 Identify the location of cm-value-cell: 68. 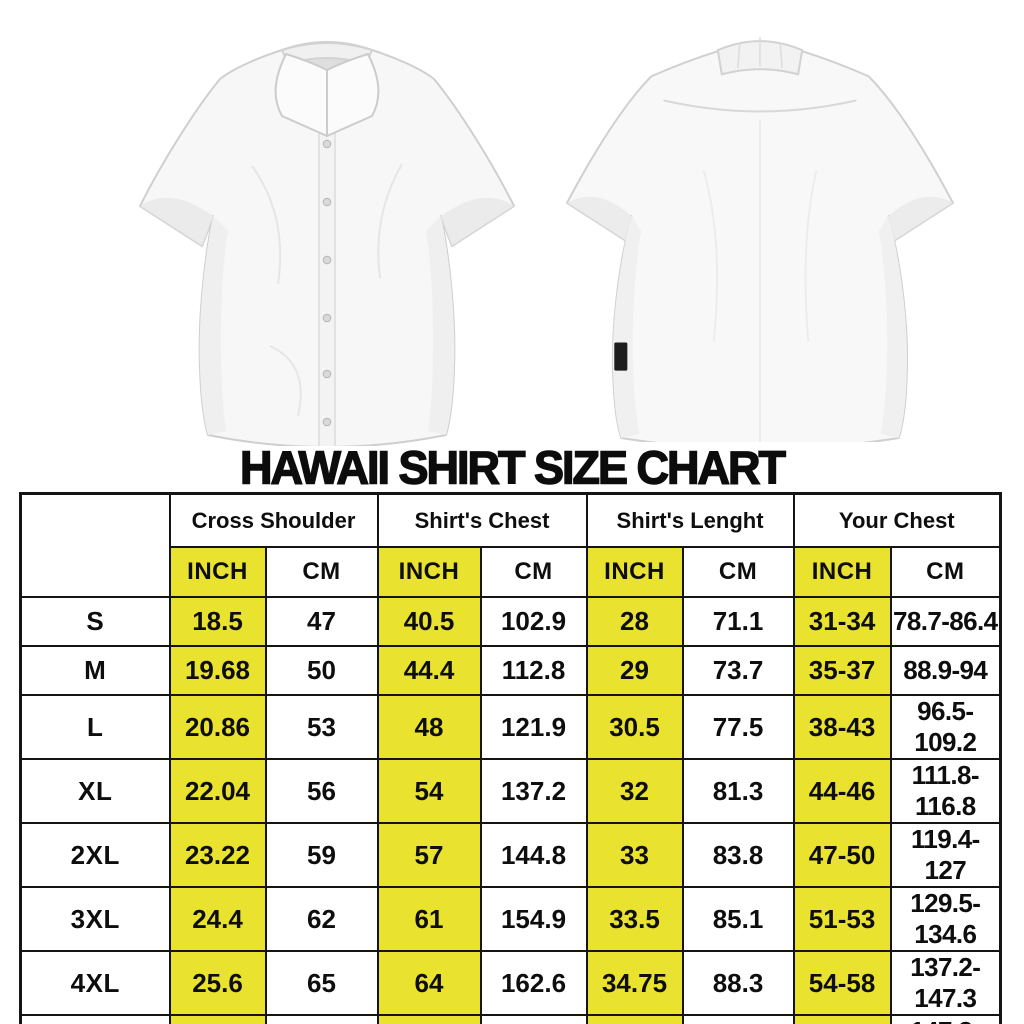
(321, 1019).